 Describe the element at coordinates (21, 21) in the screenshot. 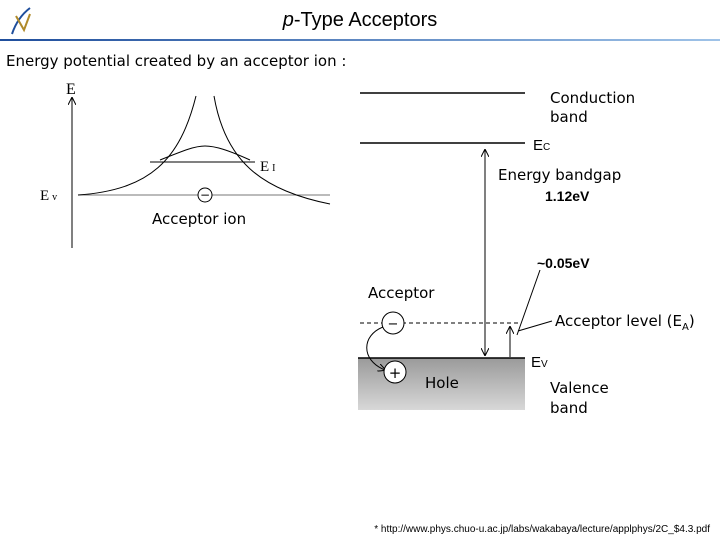

I see `logo` at that location.